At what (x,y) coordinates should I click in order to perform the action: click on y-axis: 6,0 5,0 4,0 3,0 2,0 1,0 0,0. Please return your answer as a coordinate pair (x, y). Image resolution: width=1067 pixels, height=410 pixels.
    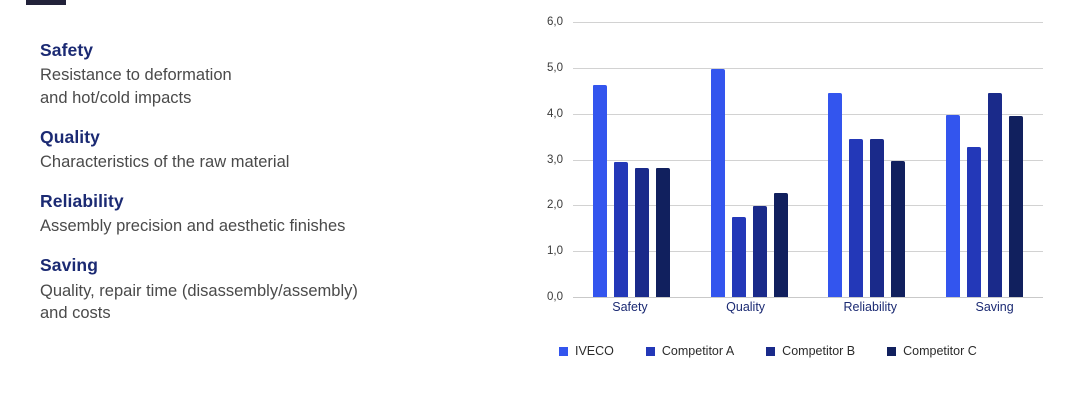
    Looking at the image, I should click on (550, 159).